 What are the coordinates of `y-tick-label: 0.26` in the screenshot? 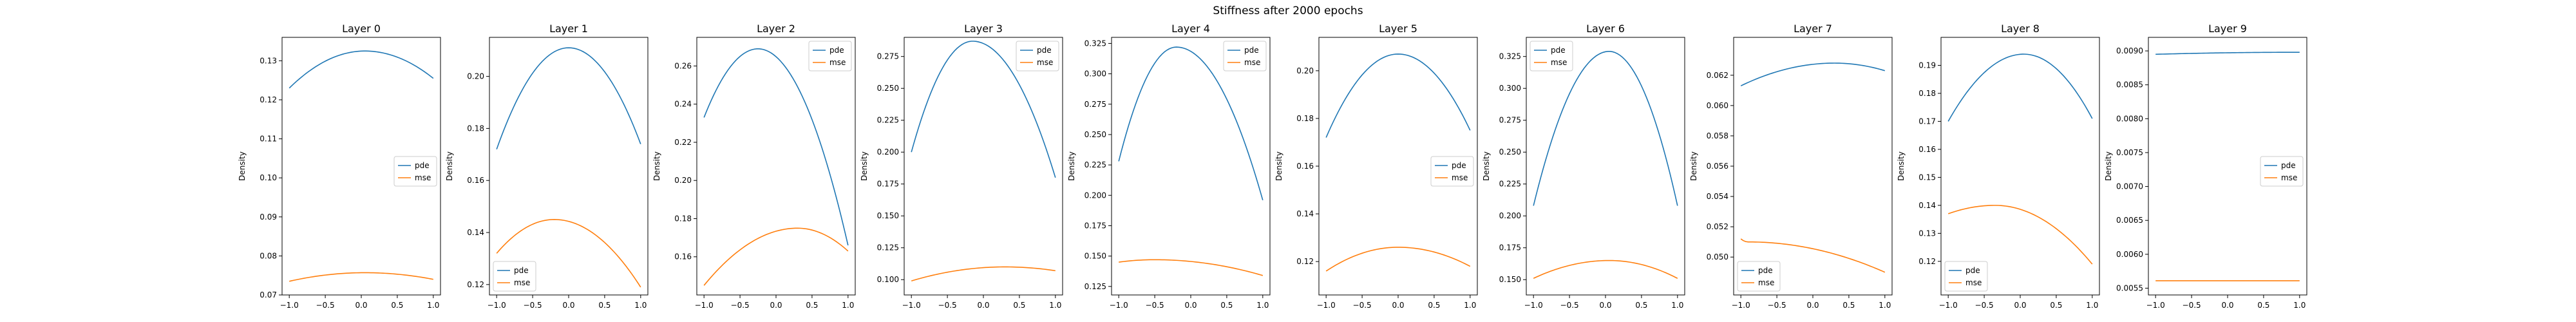 It's located at (683, 65).